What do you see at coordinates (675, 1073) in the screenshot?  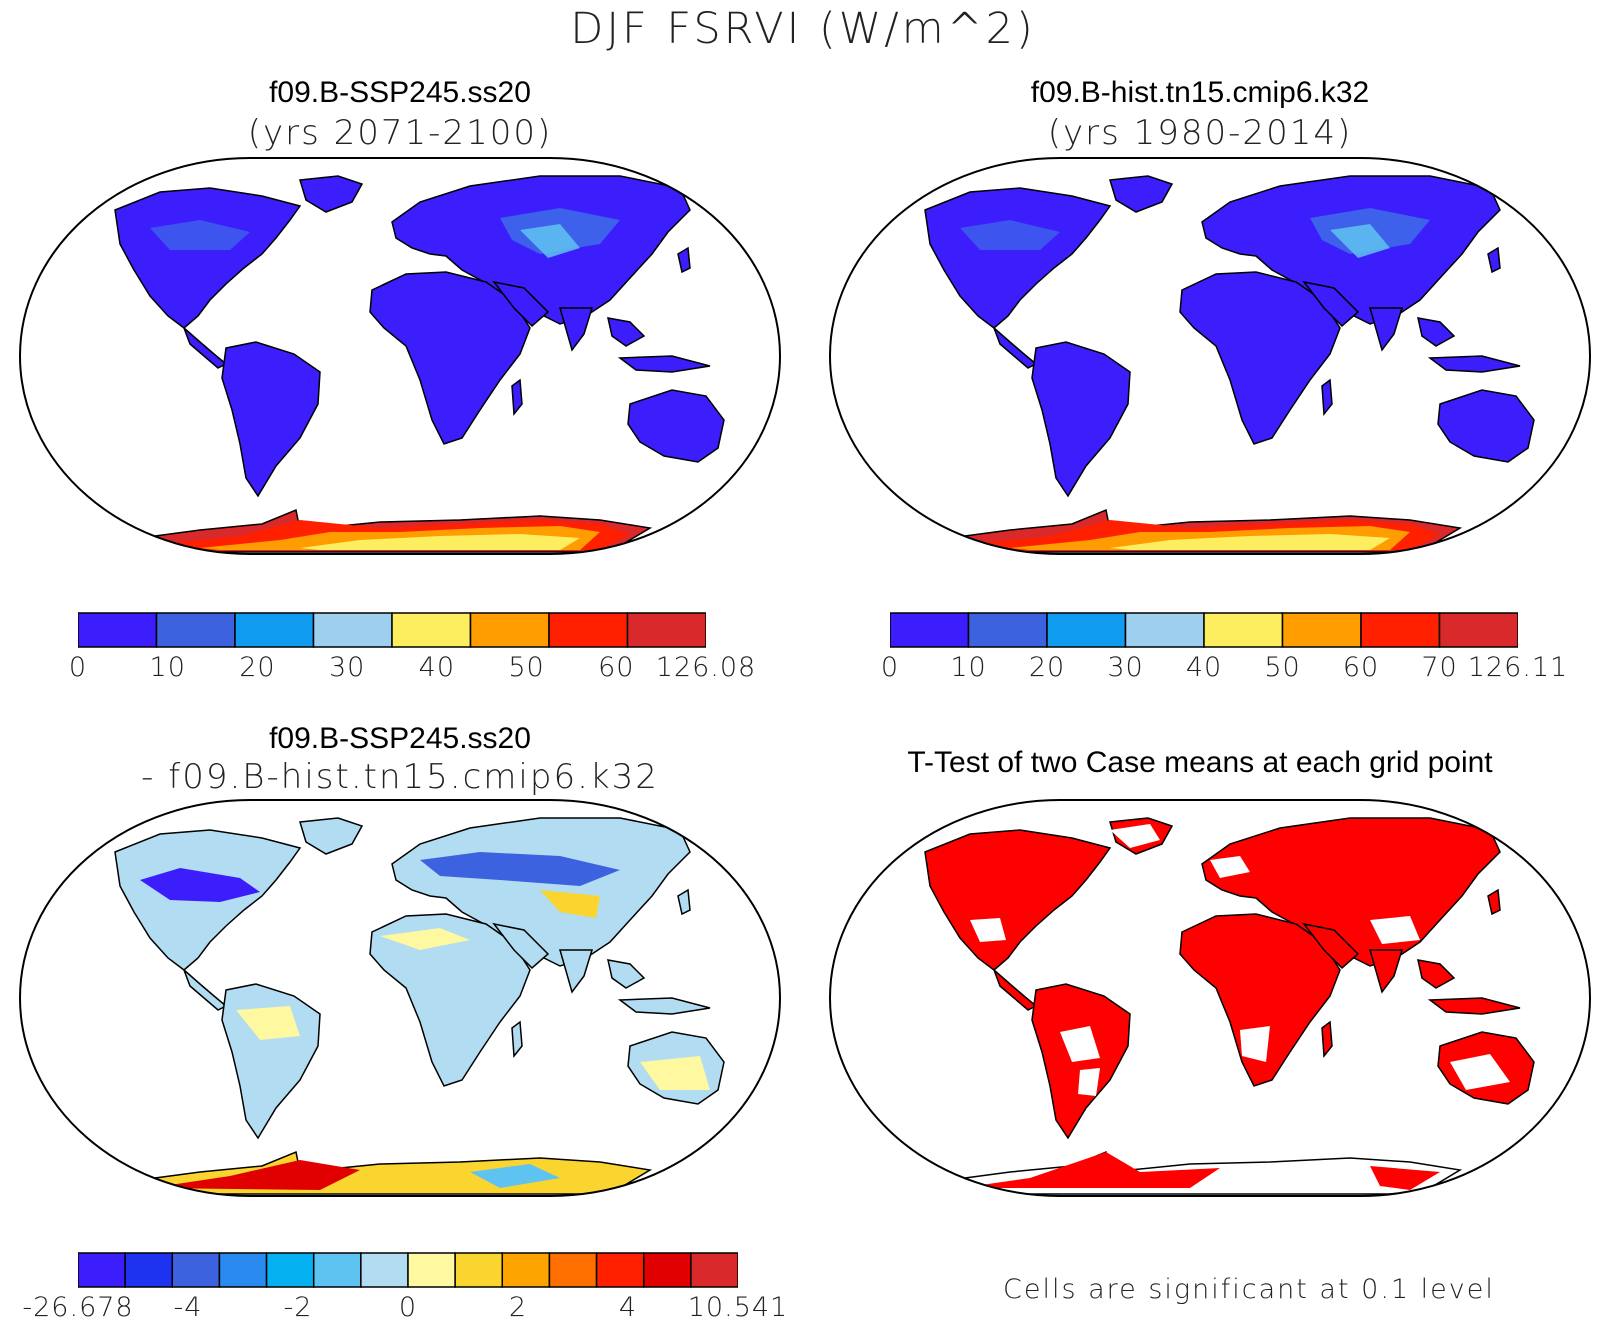 I see `aus-positive-patch` at bounding box center [675, 1073].